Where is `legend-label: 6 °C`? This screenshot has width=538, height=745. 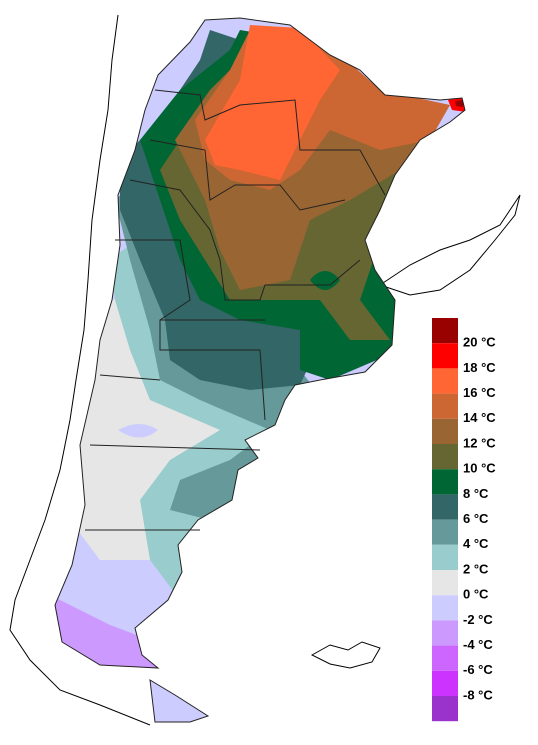 legend-label: 6 °C is located at coordinates (476, 518).